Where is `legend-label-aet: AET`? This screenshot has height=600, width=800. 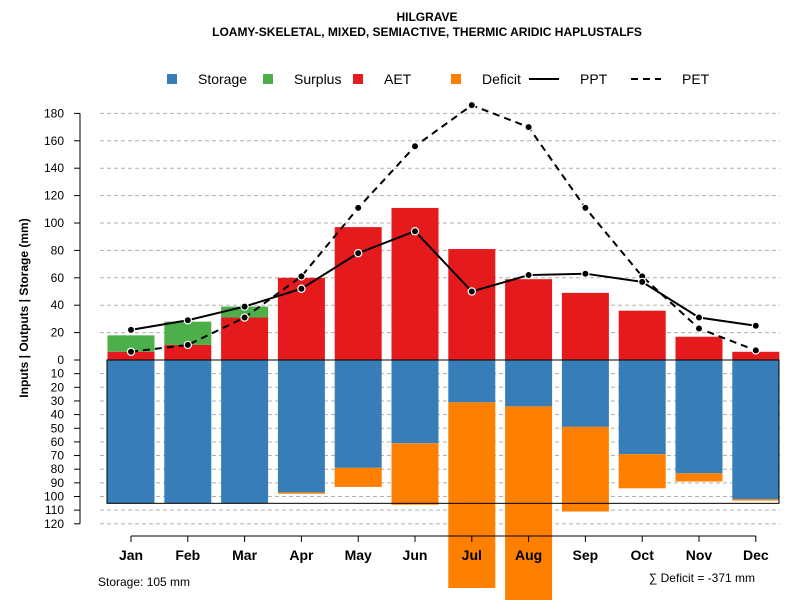
legend-label-aet: AET is located at coordinates (398, 79).